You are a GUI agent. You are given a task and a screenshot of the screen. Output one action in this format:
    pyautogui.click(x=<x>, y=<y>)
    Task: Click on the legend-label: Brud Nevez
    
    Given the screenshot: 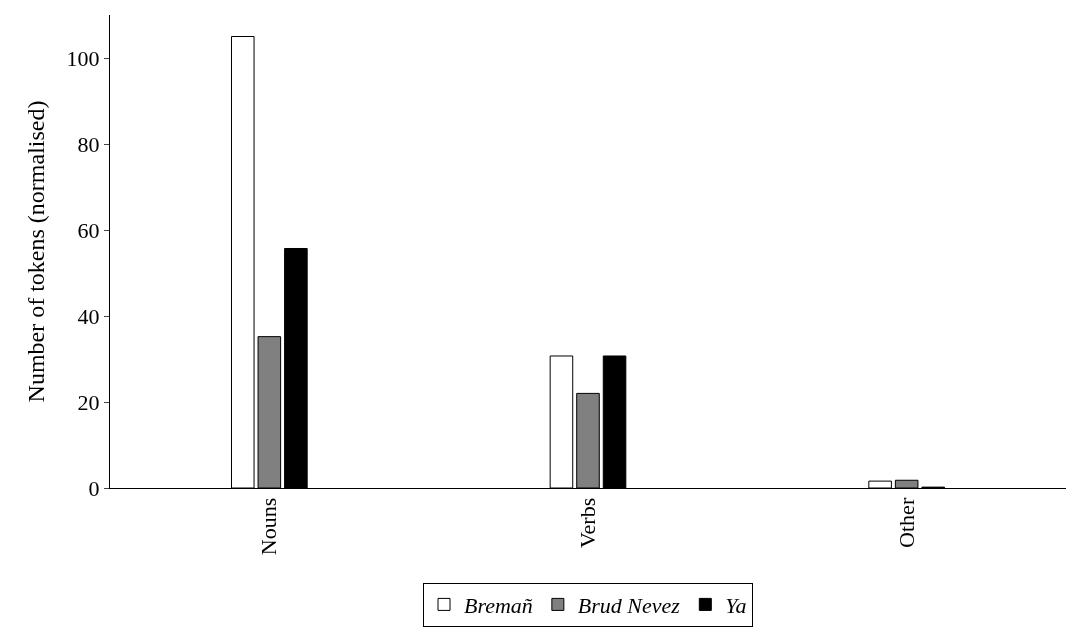 What is the action you would take?
    pyautogui.click(x=629, y=605)
    